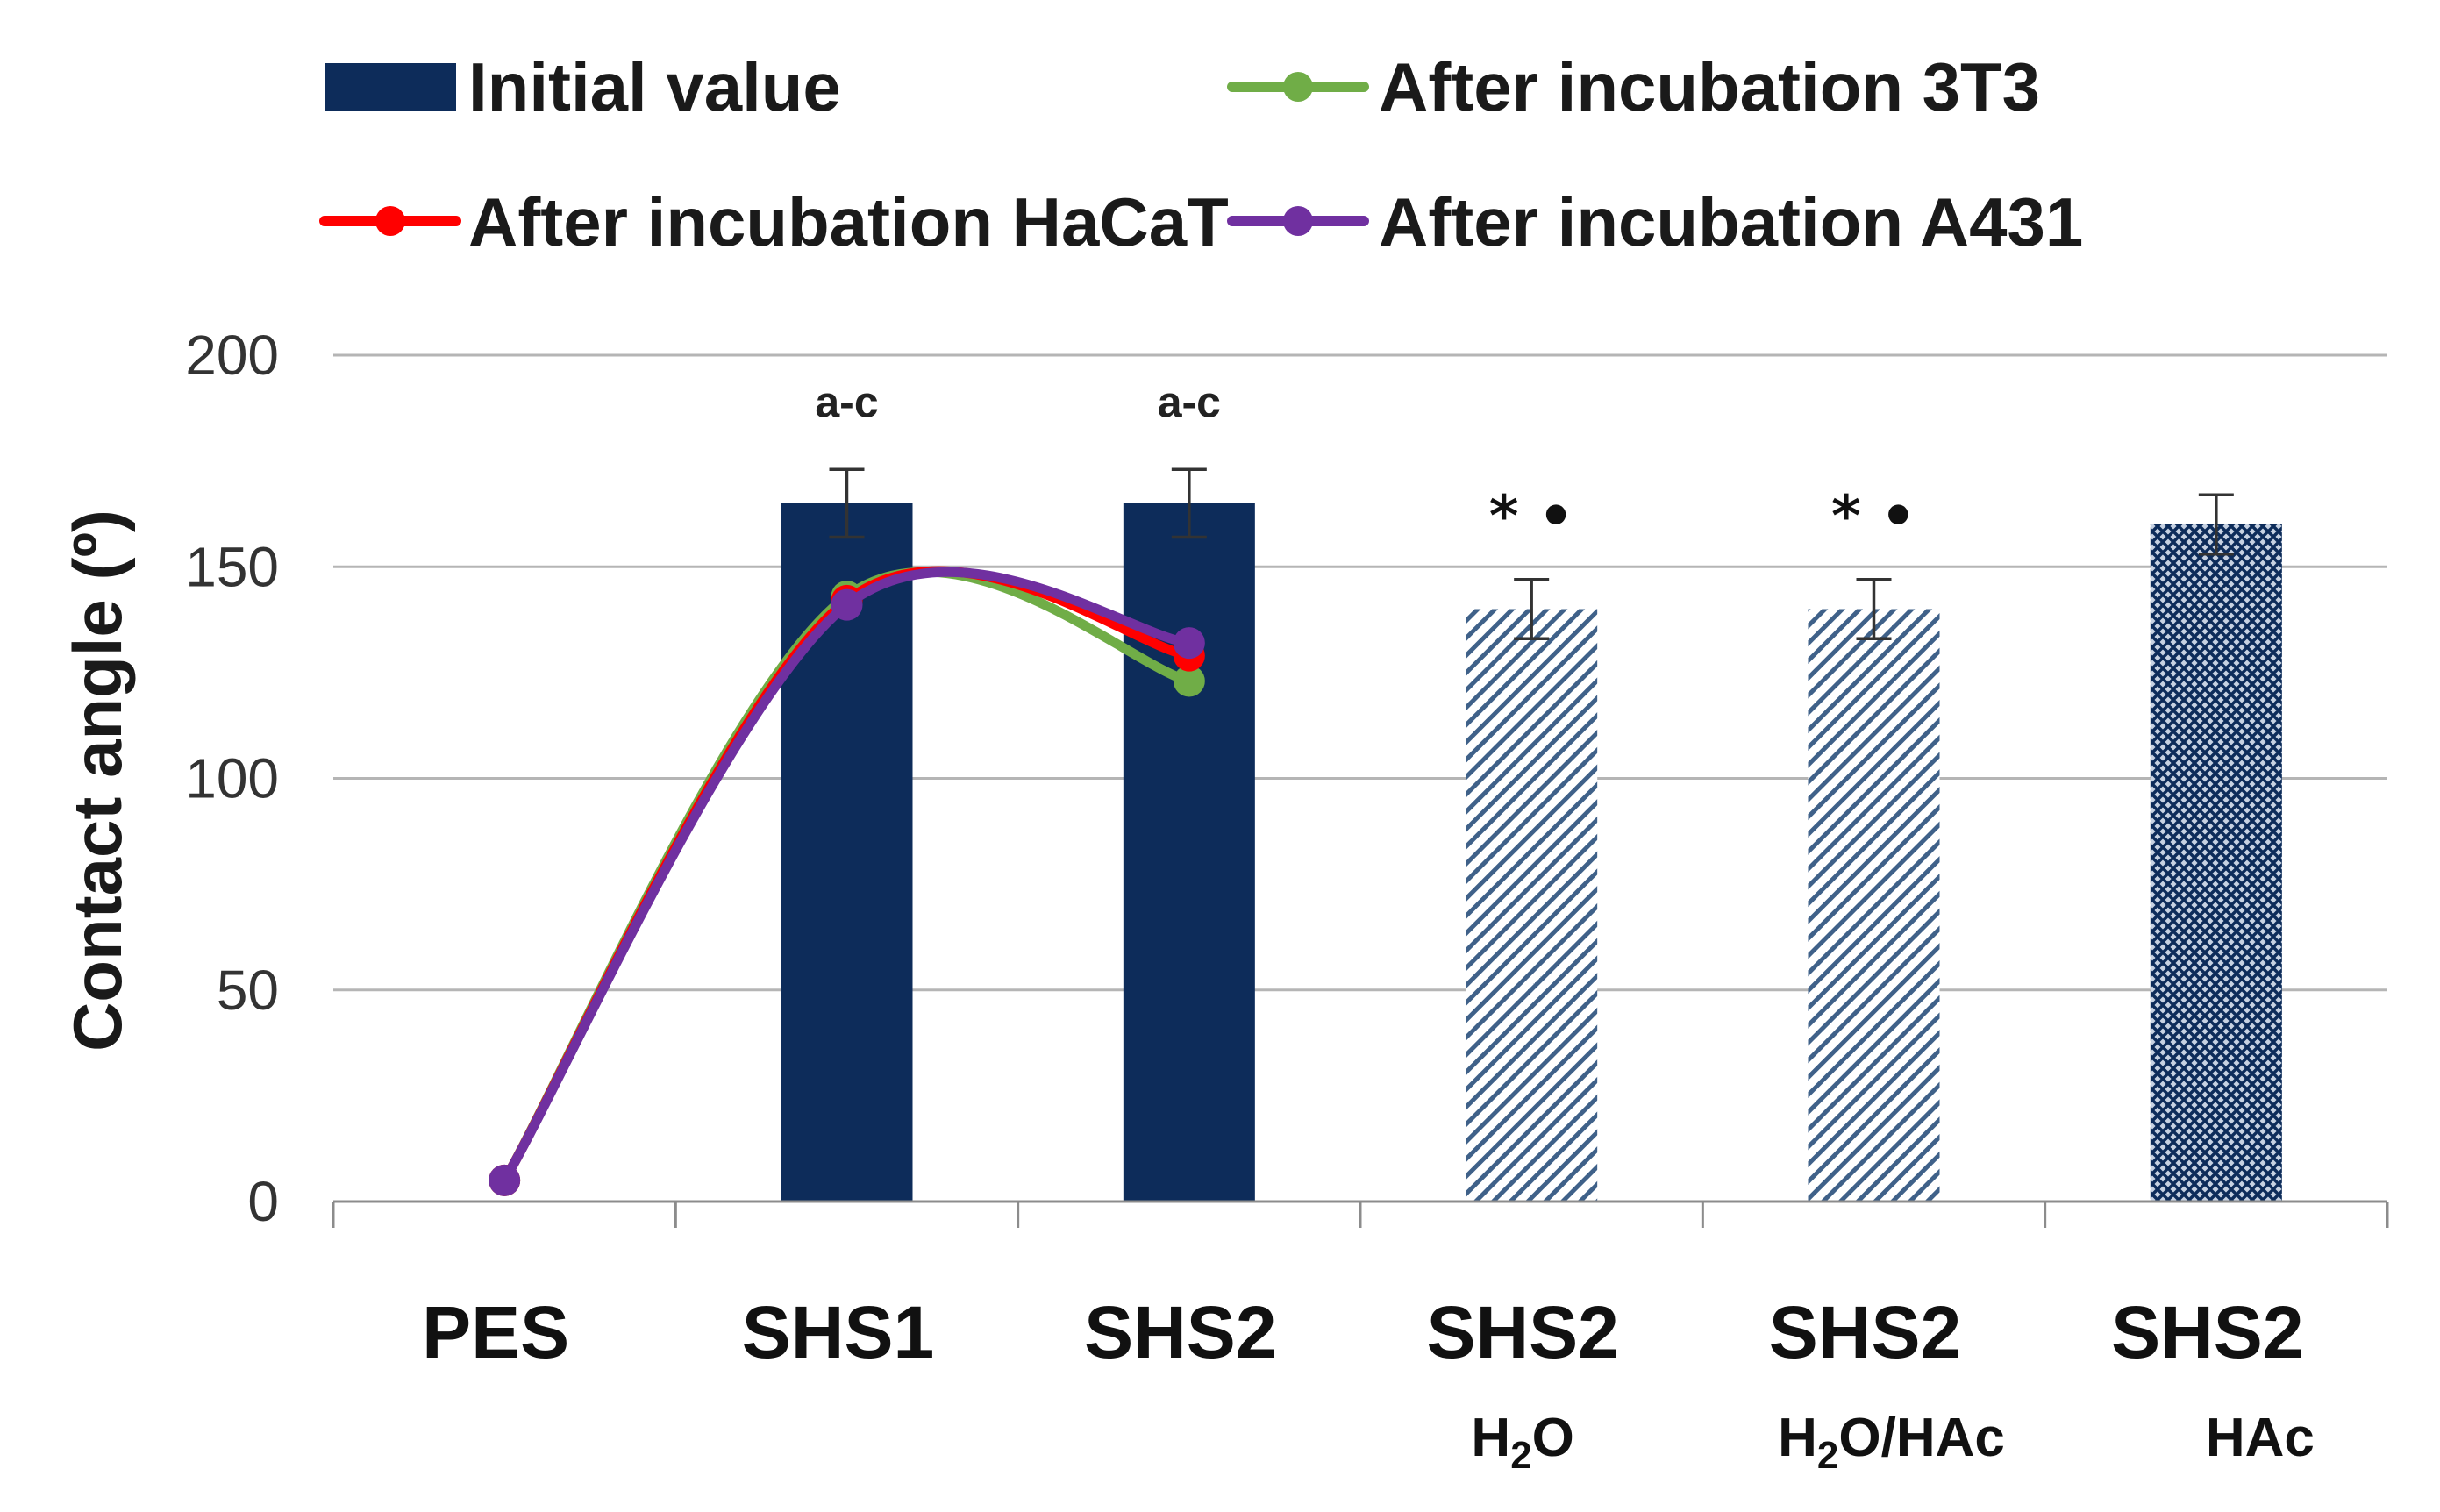  What do you see at coordinates (1522, 1442) in the screenshot?
I see `x-category-sublabel-3: H2O` at bounding box center [1522, 1442].